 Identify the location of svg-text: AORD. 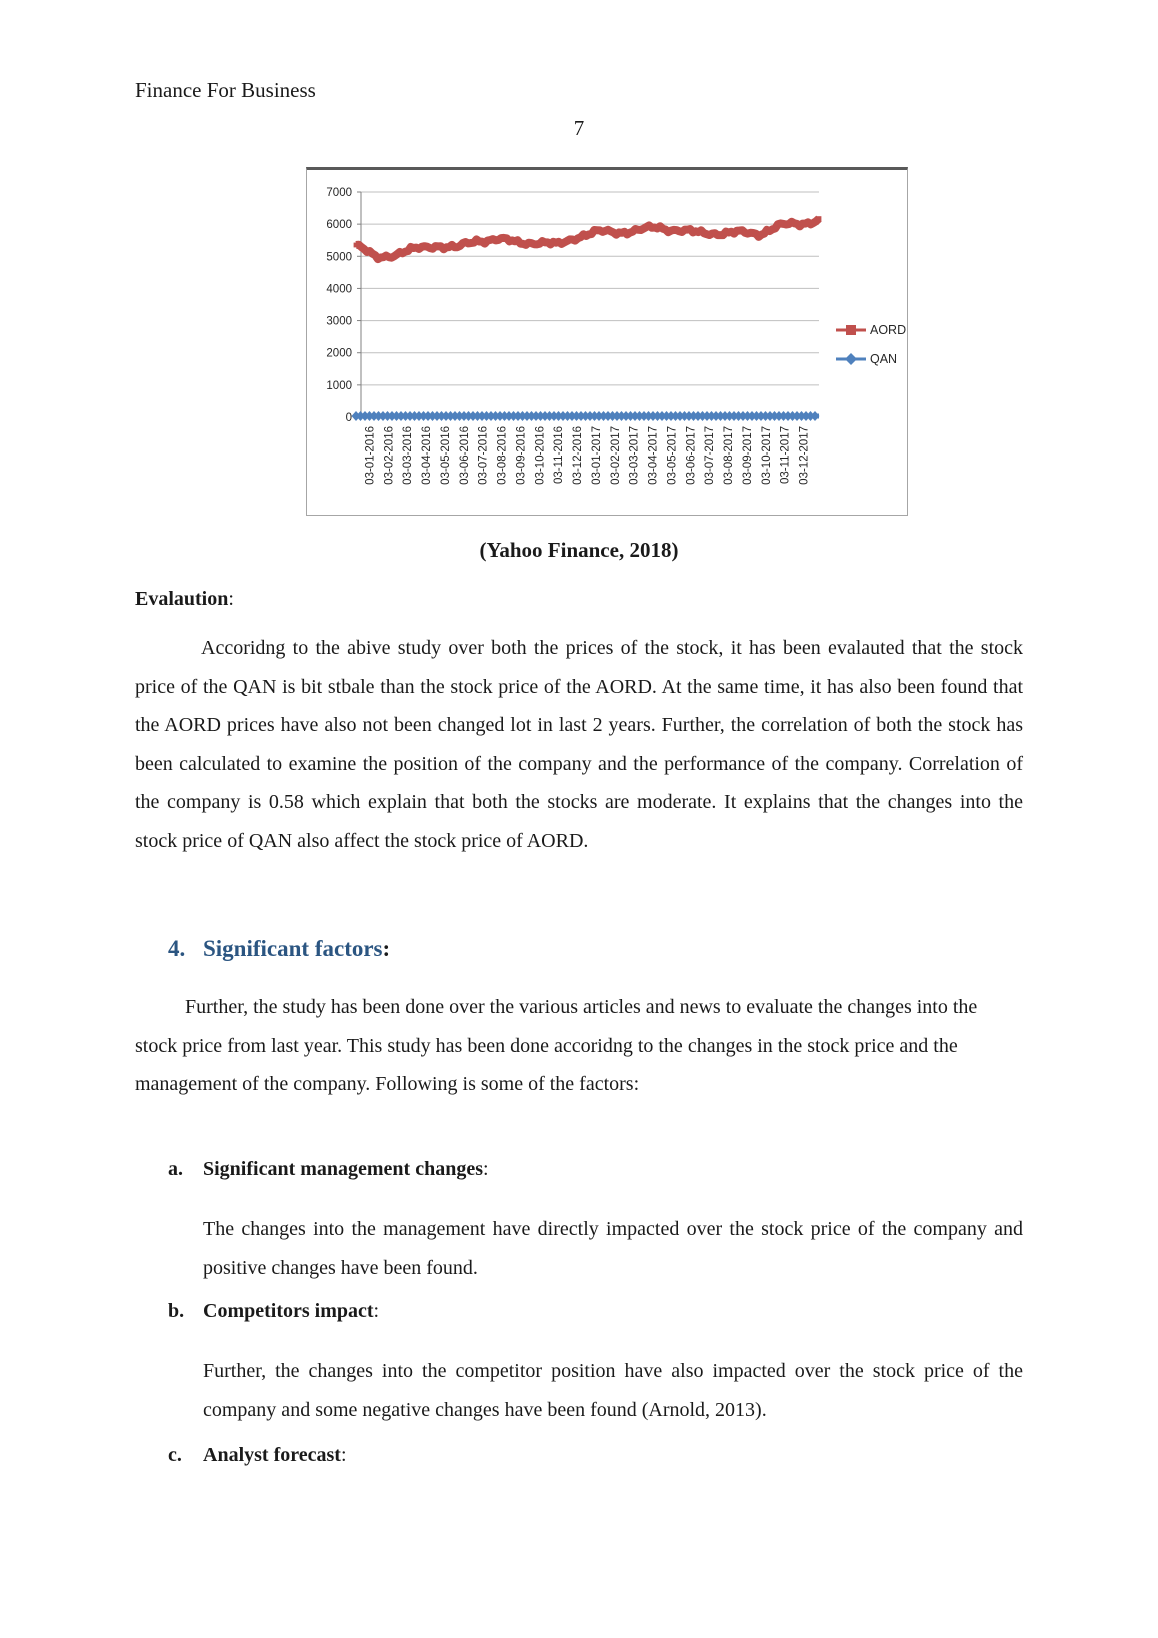
(888, 330).